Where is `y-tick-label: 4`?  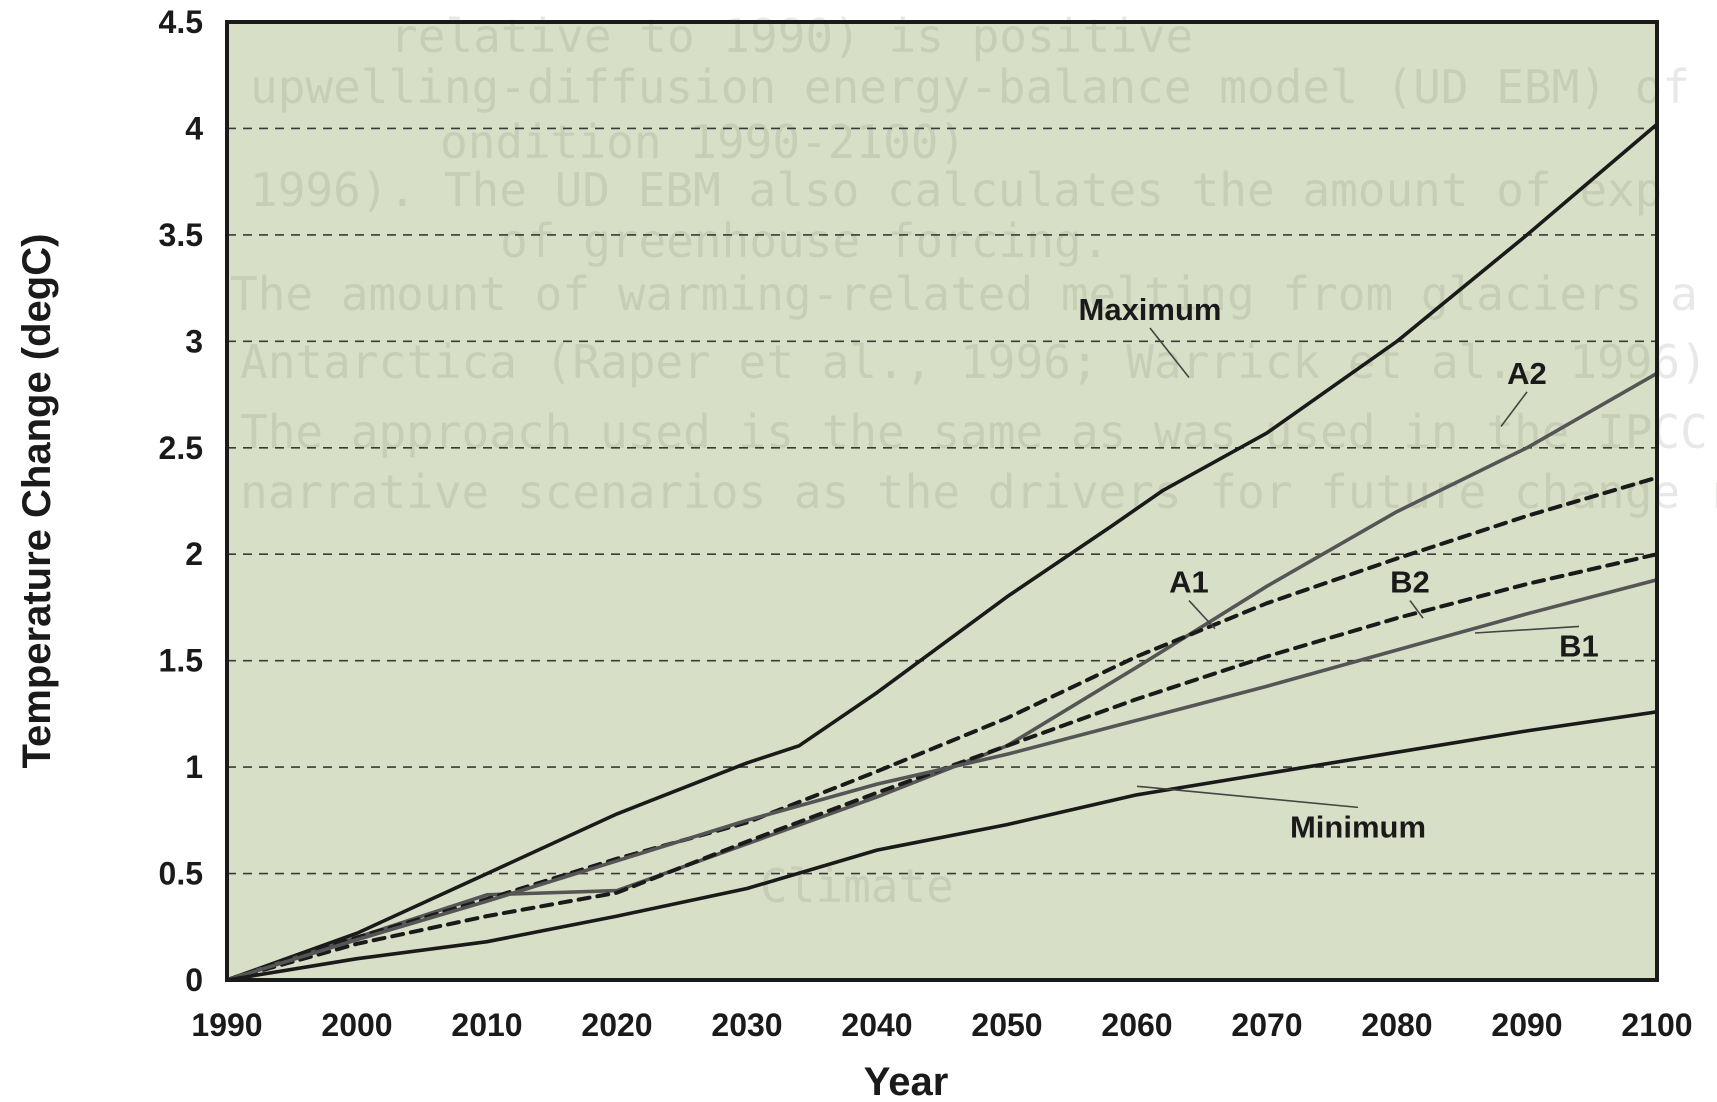 y-tick-label: 4 is located at coordinates (194, 128).